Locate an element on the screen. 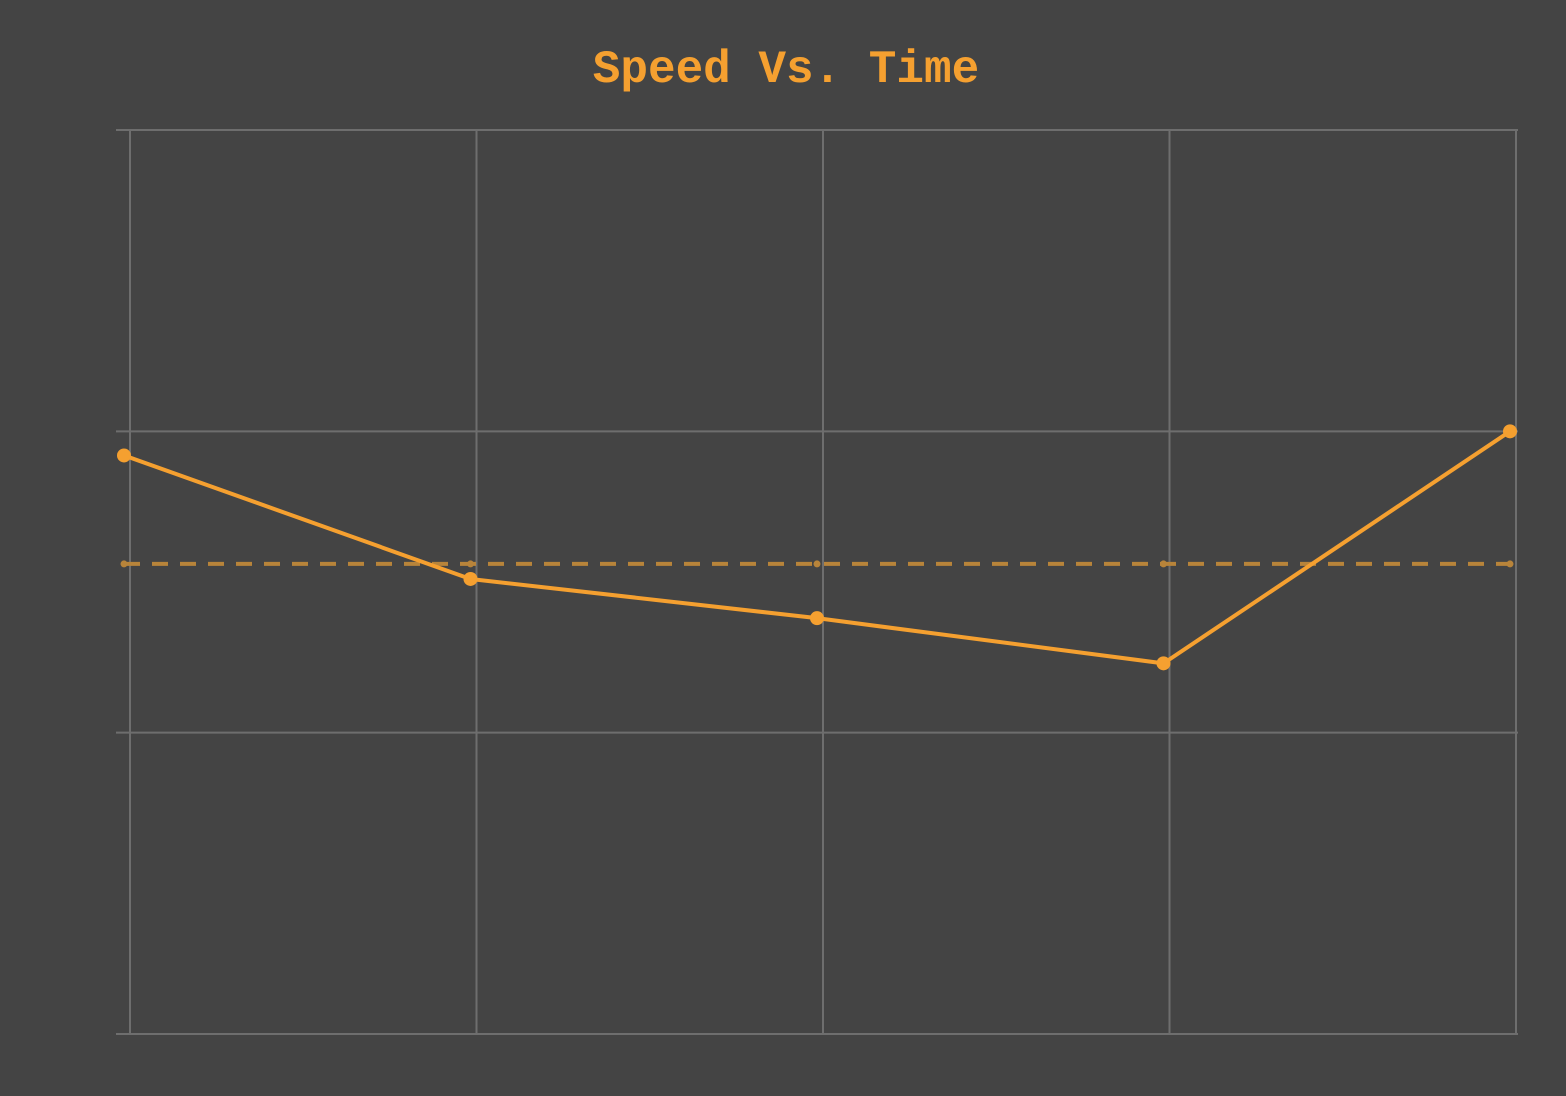  reference-lines is located at coordinates (817, 564).